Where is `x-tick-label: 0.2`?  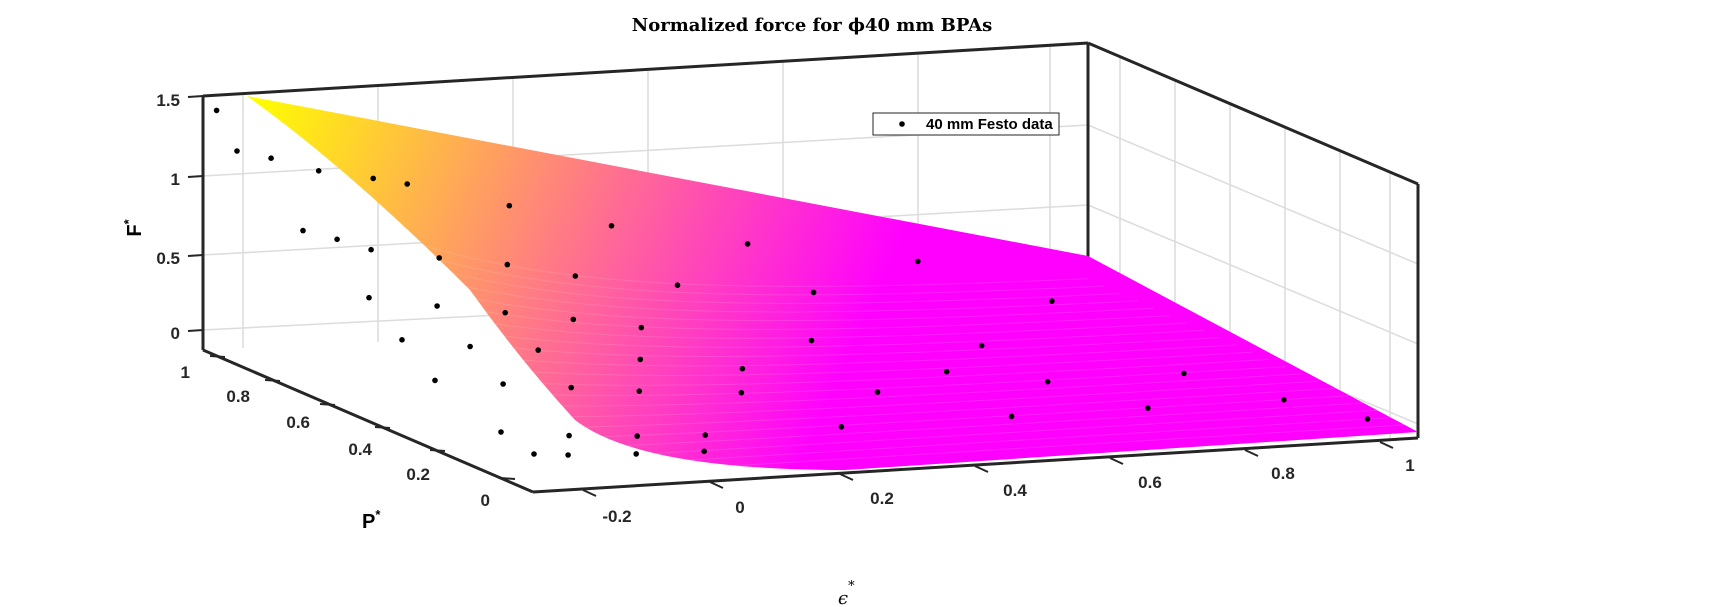
x-tick-label: 0.2 is located at coordinates (882, 498).